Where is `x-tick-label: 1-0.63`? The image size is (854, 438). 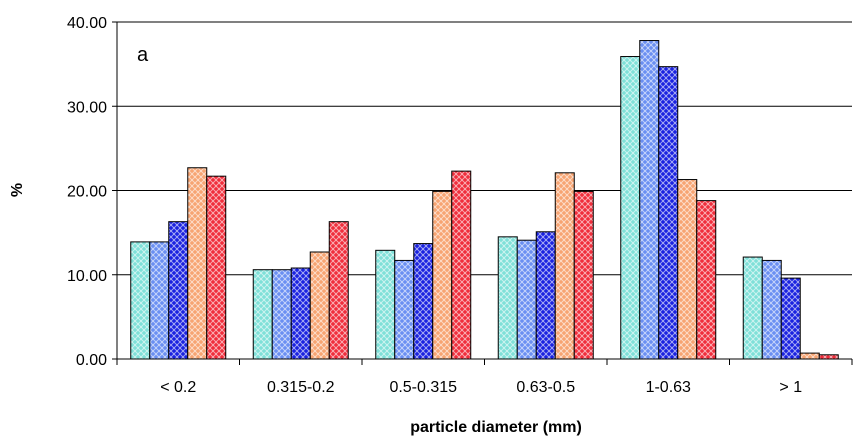 x-tick-label: 1-0.63 is located at coordinates (668, 387).